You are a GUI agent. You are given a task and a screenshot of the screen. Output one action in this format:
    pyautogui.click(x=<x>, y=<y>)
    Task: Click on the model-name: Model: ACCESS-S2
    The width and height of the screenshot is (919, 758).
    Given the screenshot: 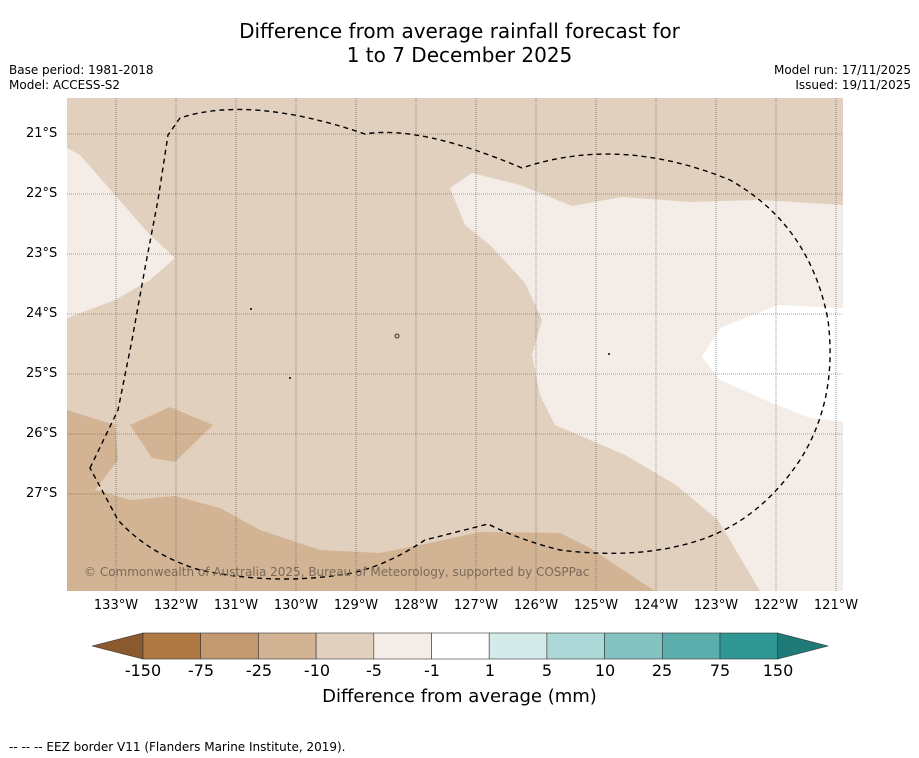 What is the action you would take?
    pyautogui.click(x=65, y=85)
    